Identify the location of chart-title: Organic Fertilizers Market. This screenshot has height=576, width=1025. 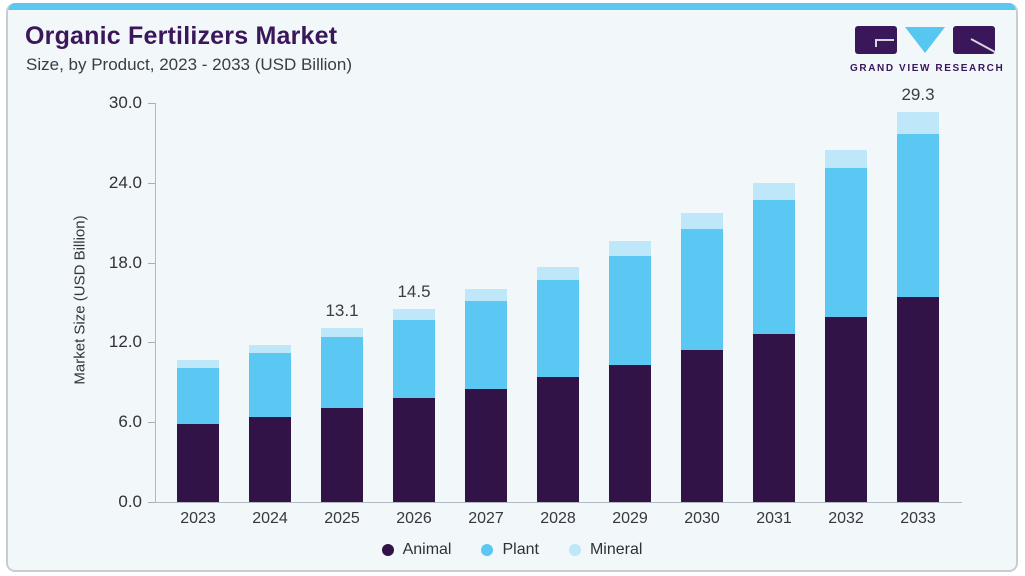
(181, 36).